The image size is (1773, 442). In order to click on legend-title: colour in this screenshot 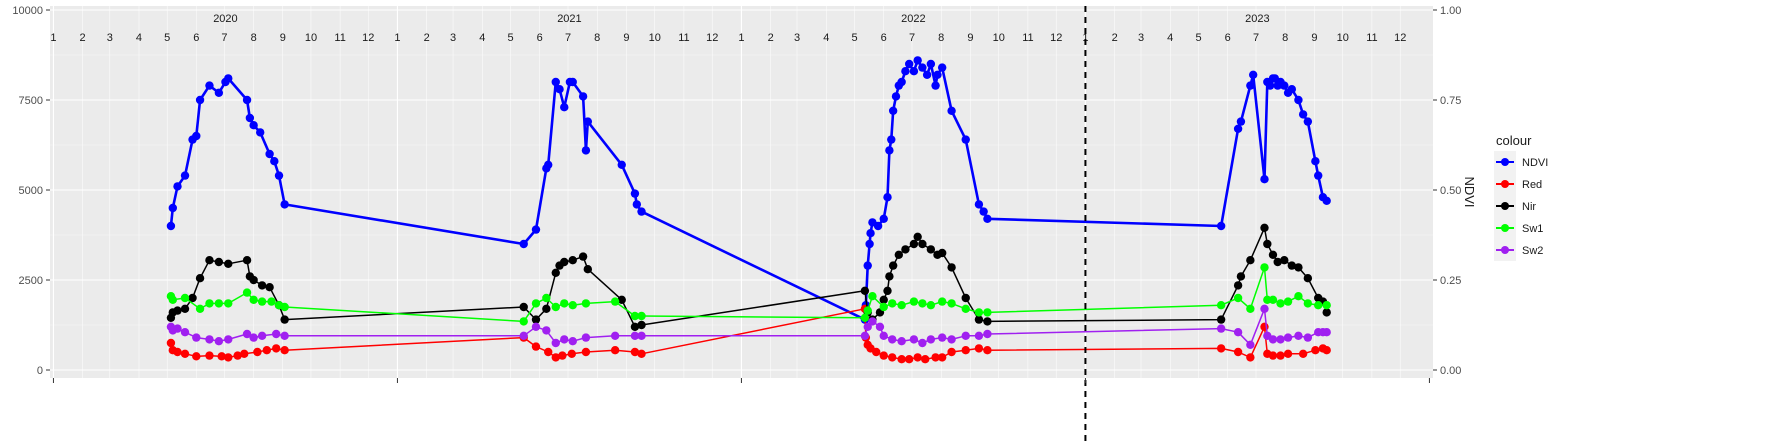, I will do `click(1514, 140)`.